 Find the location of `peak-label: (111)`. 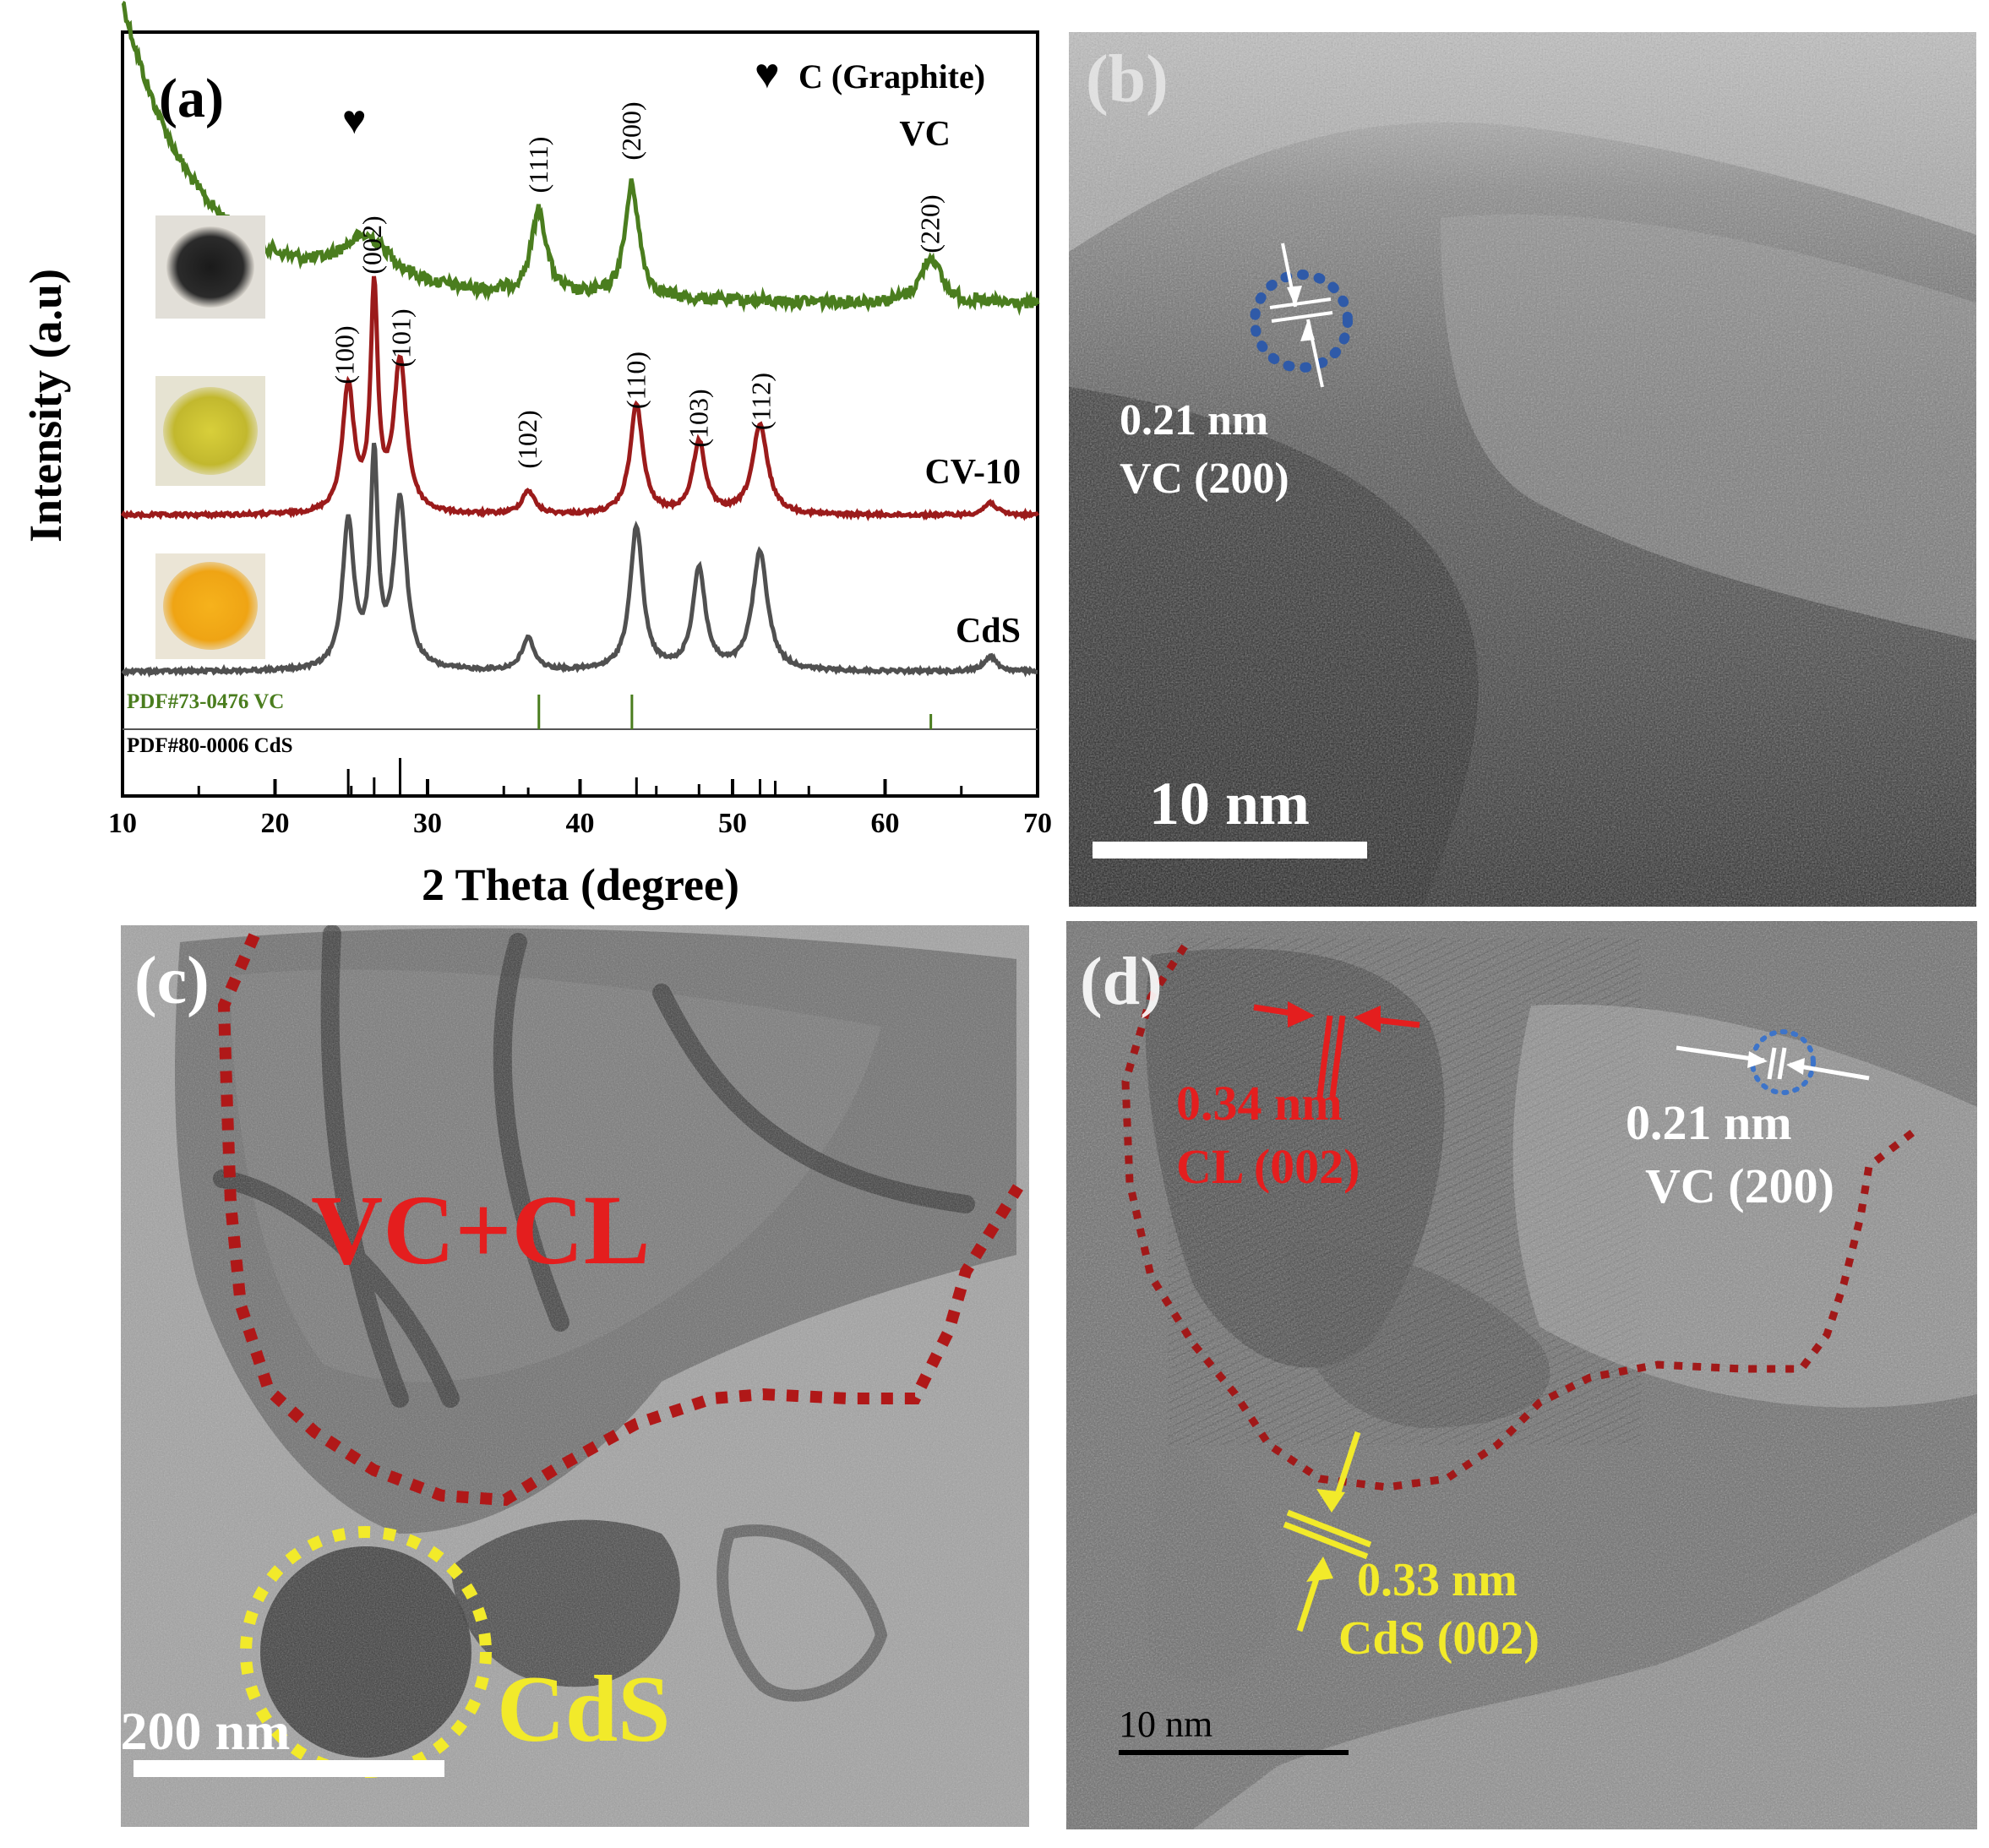

peak-label: (111) is located at coordinates (538, 165).